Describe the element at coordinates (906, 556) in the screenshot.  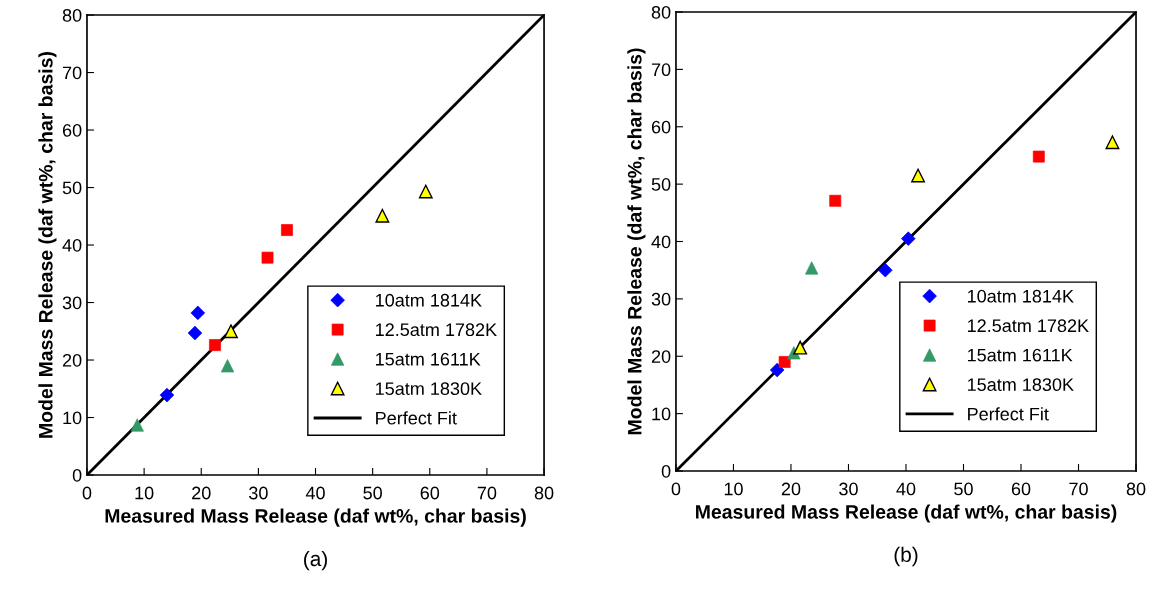
I see `text: (b)` at that location.